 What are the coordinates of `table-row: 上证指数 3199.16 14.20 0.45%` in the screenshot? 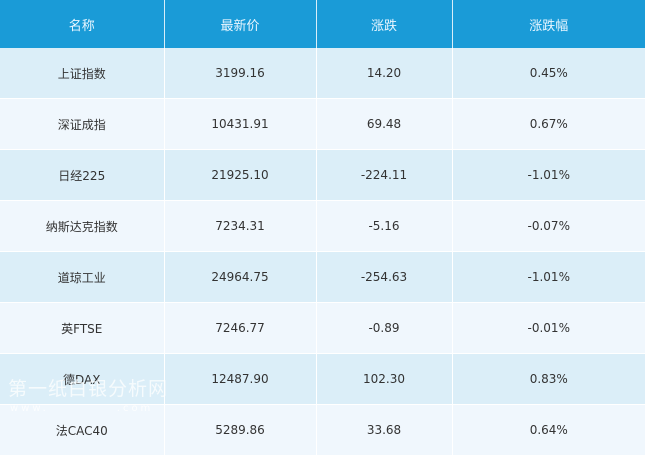 It's located at (322, 73).